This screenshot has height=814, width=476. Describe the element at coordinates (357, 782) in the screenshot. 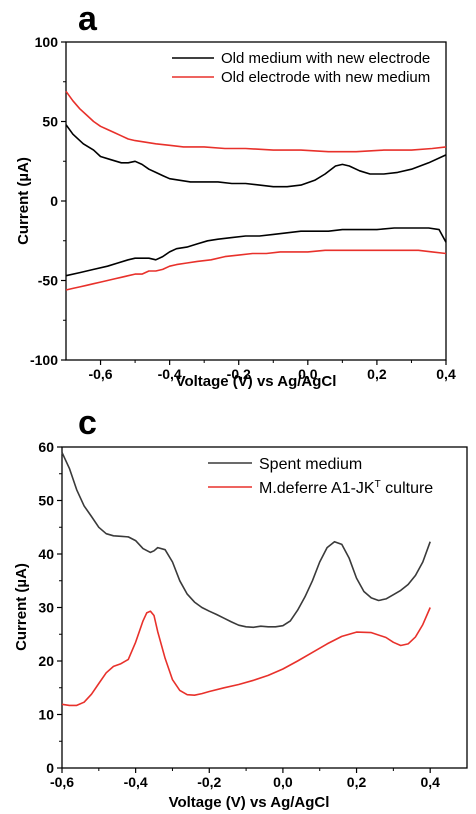

I see `panel-c-x-tick-label: 0,2` at that location.